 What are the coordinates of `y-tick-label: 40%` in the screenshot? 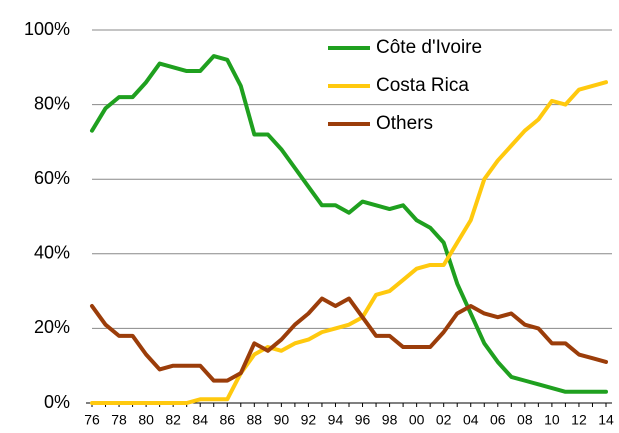 It's located at (52, 253).